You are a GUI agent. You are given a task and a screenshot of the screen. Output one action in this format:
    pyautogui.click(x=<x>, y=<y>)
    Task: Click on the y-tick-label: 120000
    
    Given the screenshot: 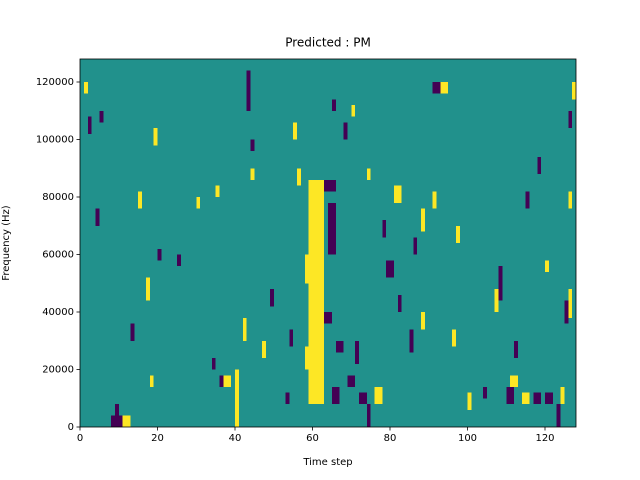 What is the action you would take?
    pyautogui.click(x=55, y=82)
    